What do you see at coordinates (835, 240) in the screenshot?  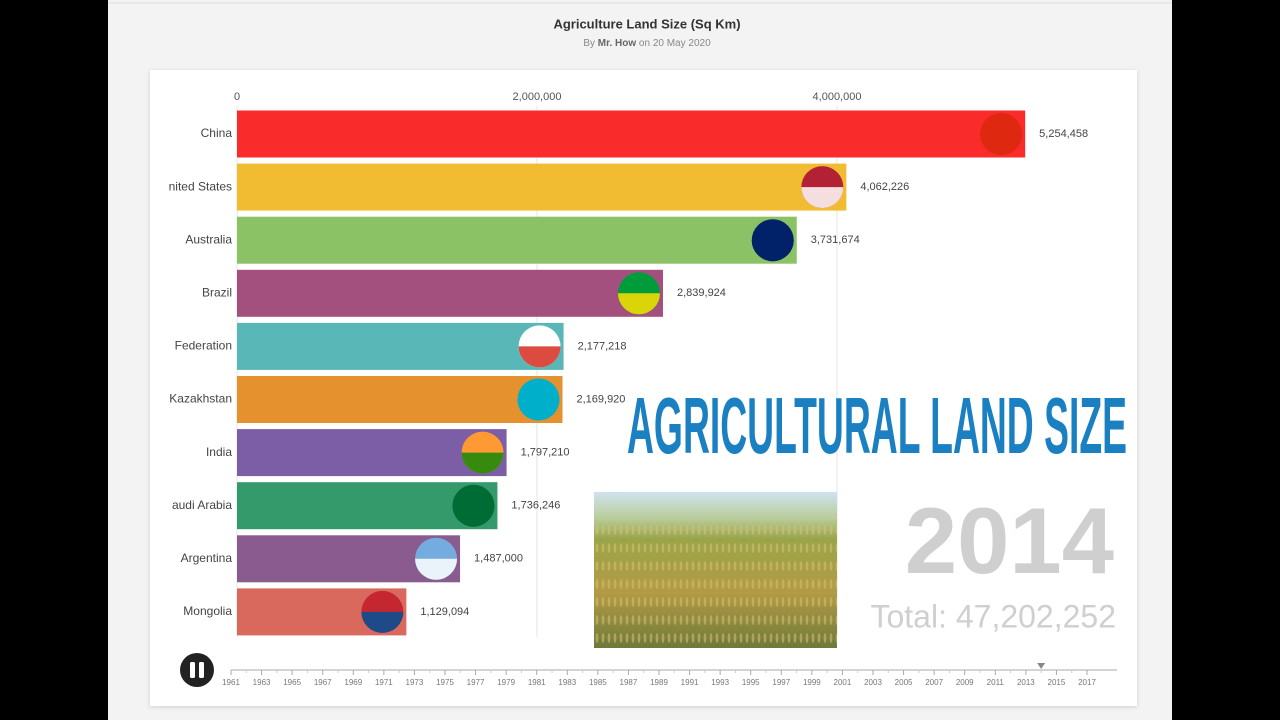 I see `value-label: 3,731,674` at bounding box center [835, 240].